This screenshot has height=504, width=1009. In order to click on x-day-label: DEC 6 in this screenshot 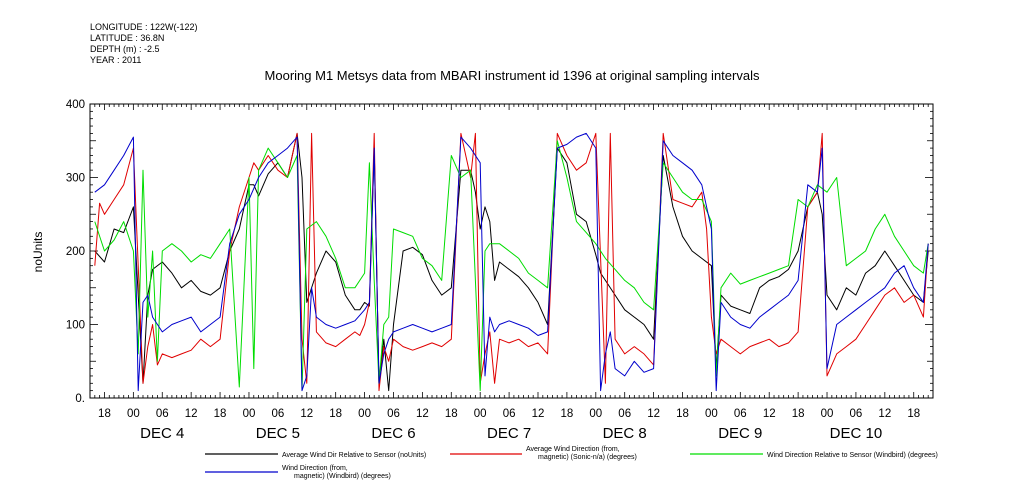, I will do `click(393, 433)`.